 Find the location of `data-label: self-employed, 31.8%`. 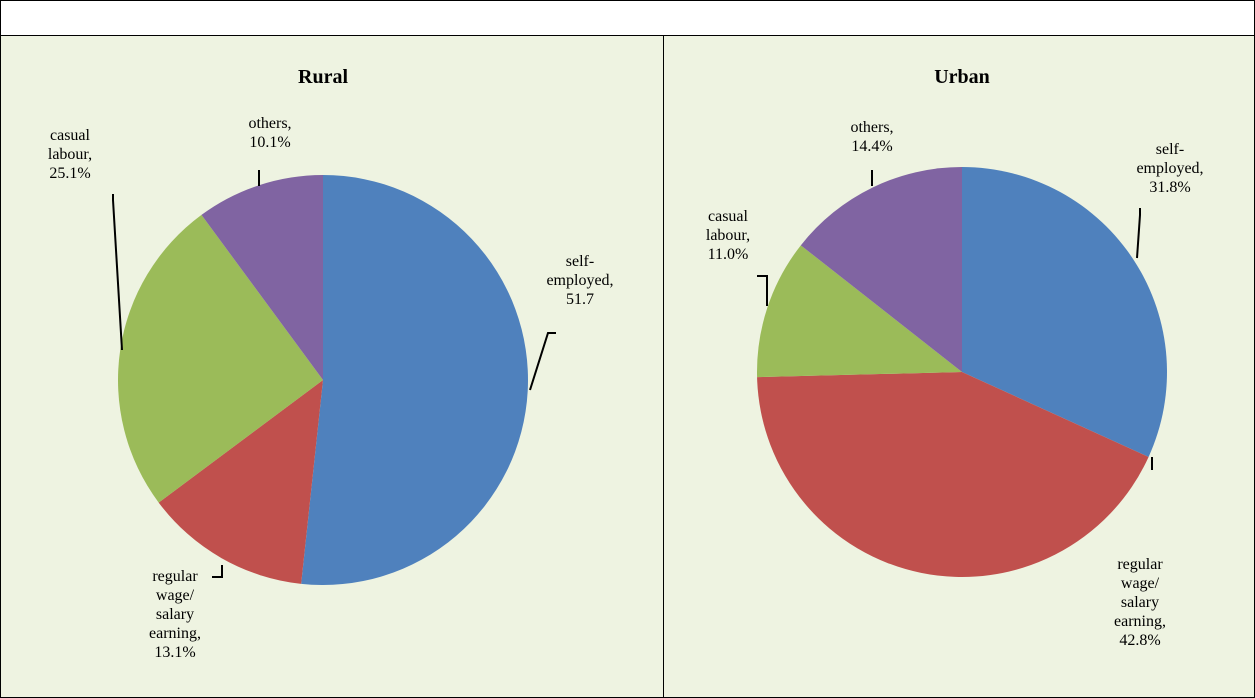

data-label: self-employed, 31.8% is located at coordinates (1170, 168).